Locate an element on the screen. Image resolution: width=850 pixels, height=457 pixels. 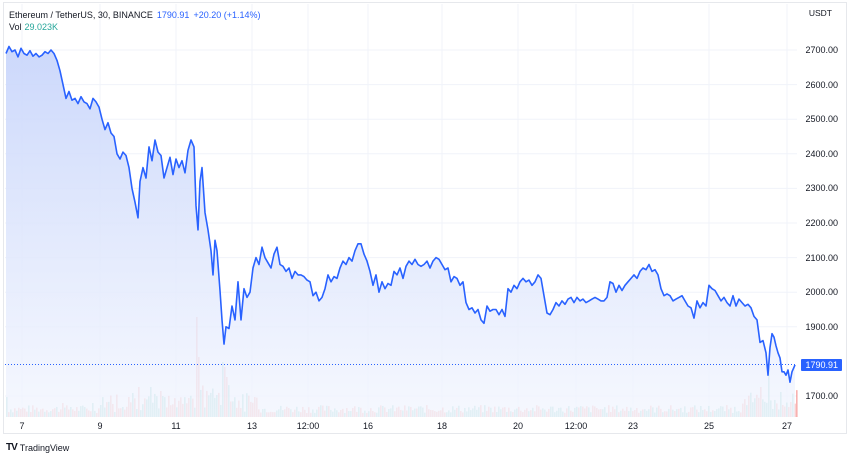
price-change: +20.20 (+1.14%) is located at coordinates (227, 15).